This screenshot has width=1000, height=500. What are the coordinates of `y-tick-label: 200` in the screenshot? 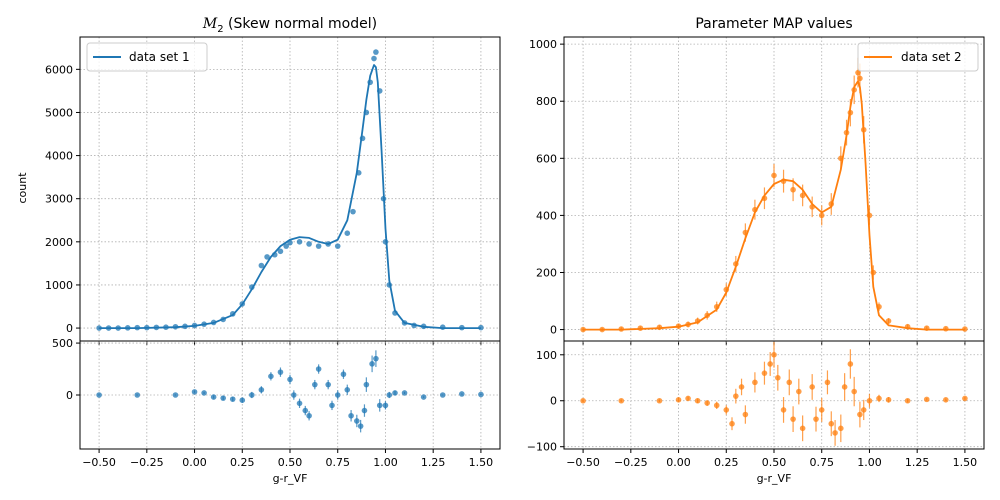 It's located at (546, 272).